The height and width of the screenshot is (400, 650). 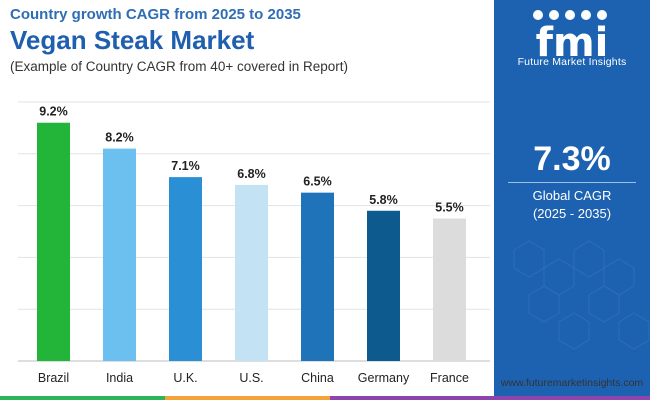 What do you see at coordinates (572, 62) in the screenshot?
I see `brand-name: Future Market Insights` at bounding box center [572, 62].